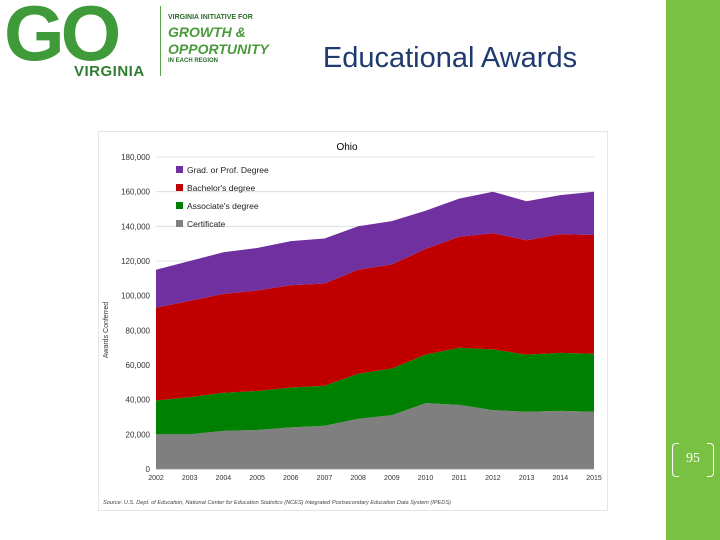 The width and height of the screenshot is (720, 540). I want to click on logo-tagline-line1: VIRGINIA INITIATIVE FOR, so click(210, 17).